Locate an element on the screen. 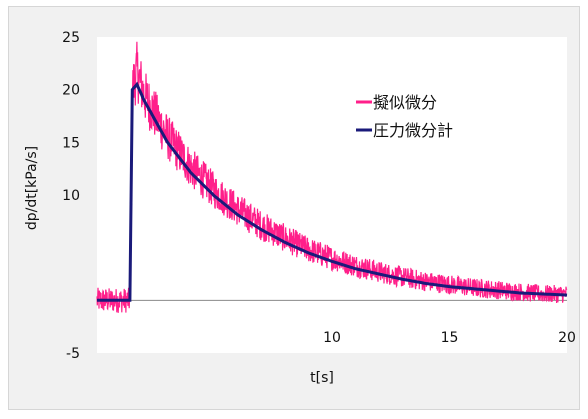 The width and height of the screenshot is (588, 419). x-tick-labels: 10 15 20 is located at coordinates (449, 338).